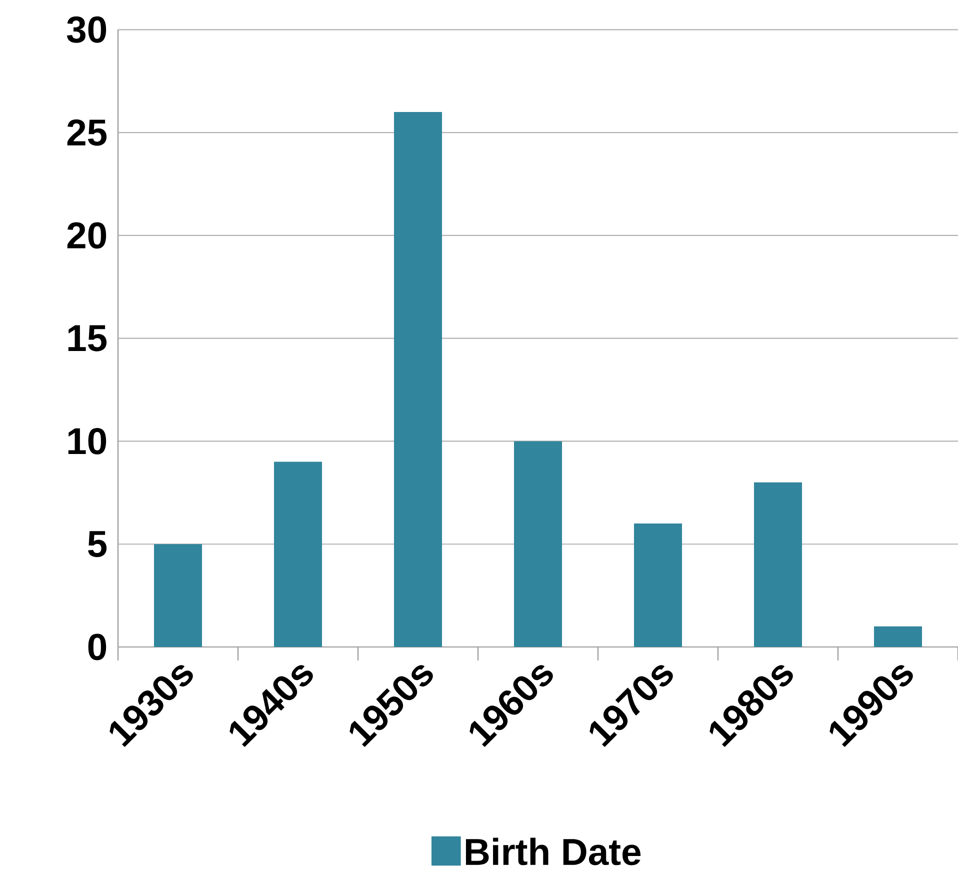 Image resolution: width=958 pixels, height=887 pixels. Describe the element at coordinates (86, 29) in the screenshot. I see `y-tick-label: 30` at that location.